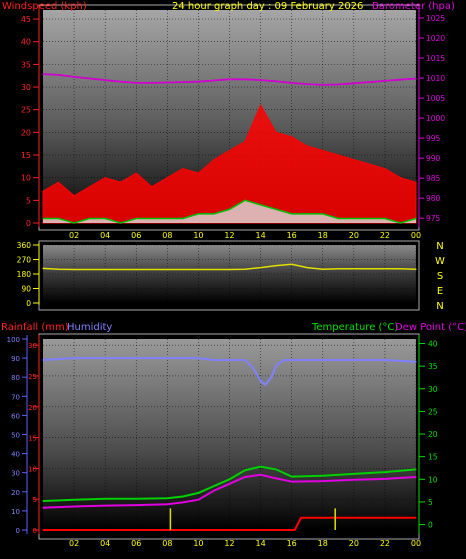  I want to click on wind-x-tick-label: 16, so click(292, 235).